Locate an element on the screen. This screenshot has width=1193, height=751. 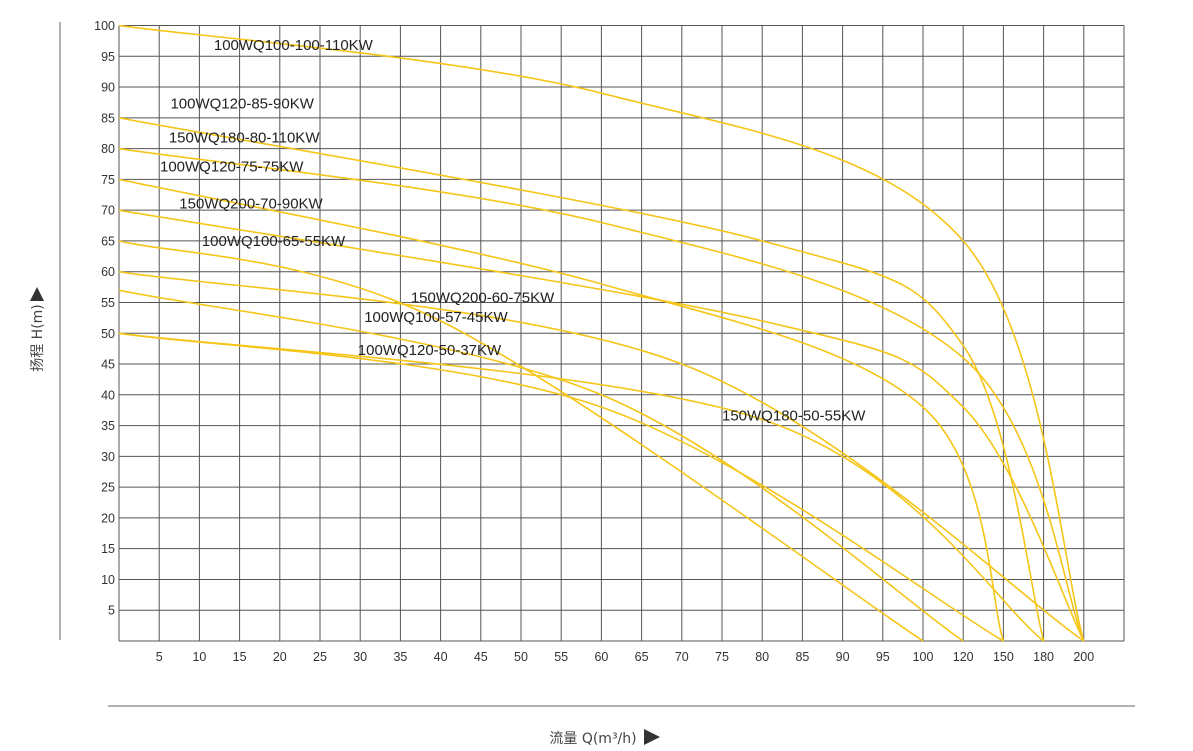
x-tick-label: 30 is located at coordinates (360, 657).